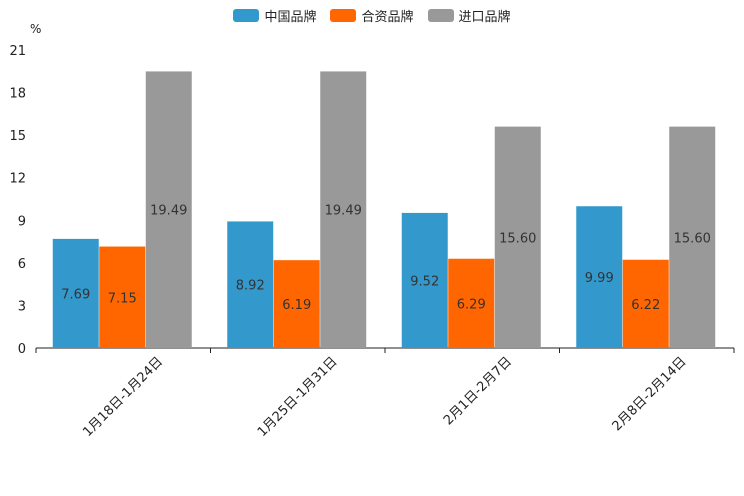  I want to click on bar-value-label: 6.29, so click(471, 304).